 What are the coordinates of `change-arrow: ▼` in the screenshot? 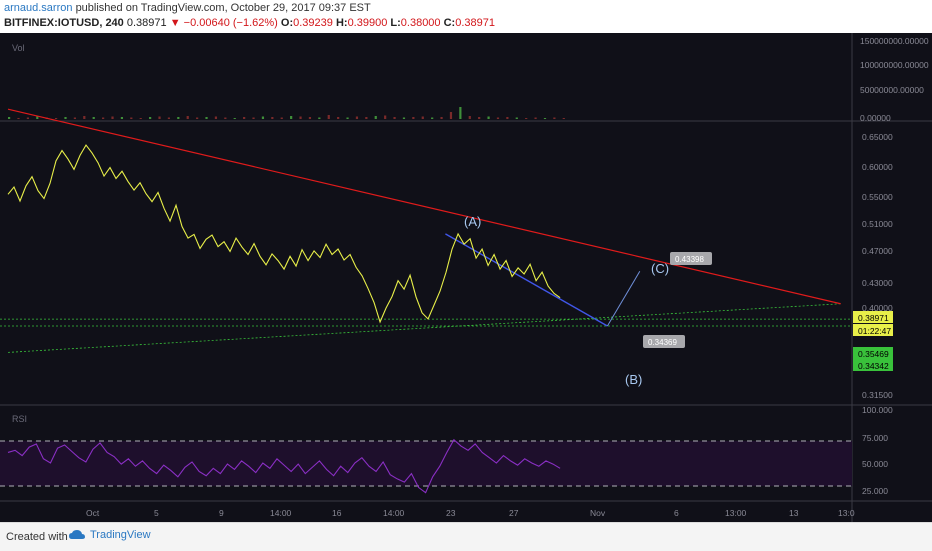 It's located at (175, 23).